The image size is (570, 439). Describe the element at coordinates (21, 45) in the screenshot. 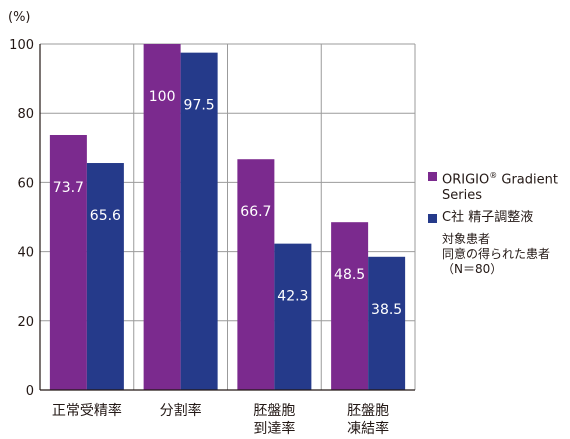

I see `y-tick-label: 100` at that location.